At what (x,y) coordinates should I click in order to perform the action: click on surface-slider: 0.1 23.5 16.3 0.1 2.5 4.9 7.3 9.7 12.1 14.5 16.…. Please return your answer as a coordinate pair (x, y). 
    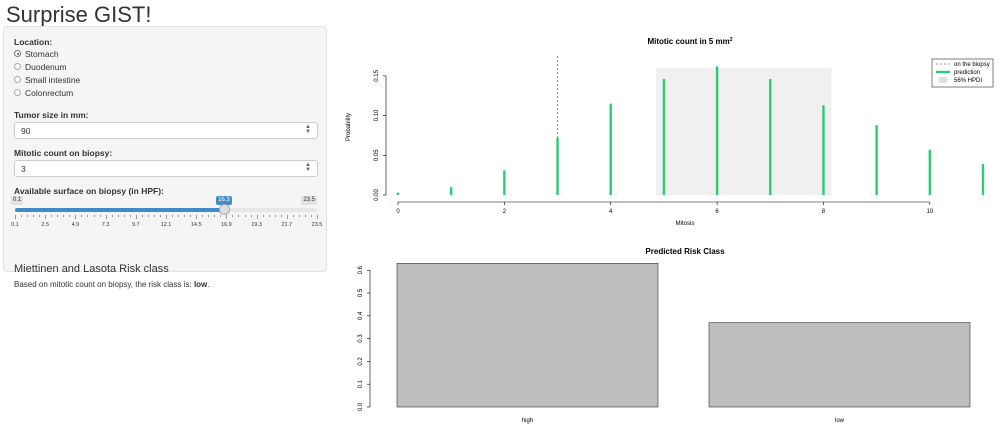
    Looking at the image, I should click on (167, 216).